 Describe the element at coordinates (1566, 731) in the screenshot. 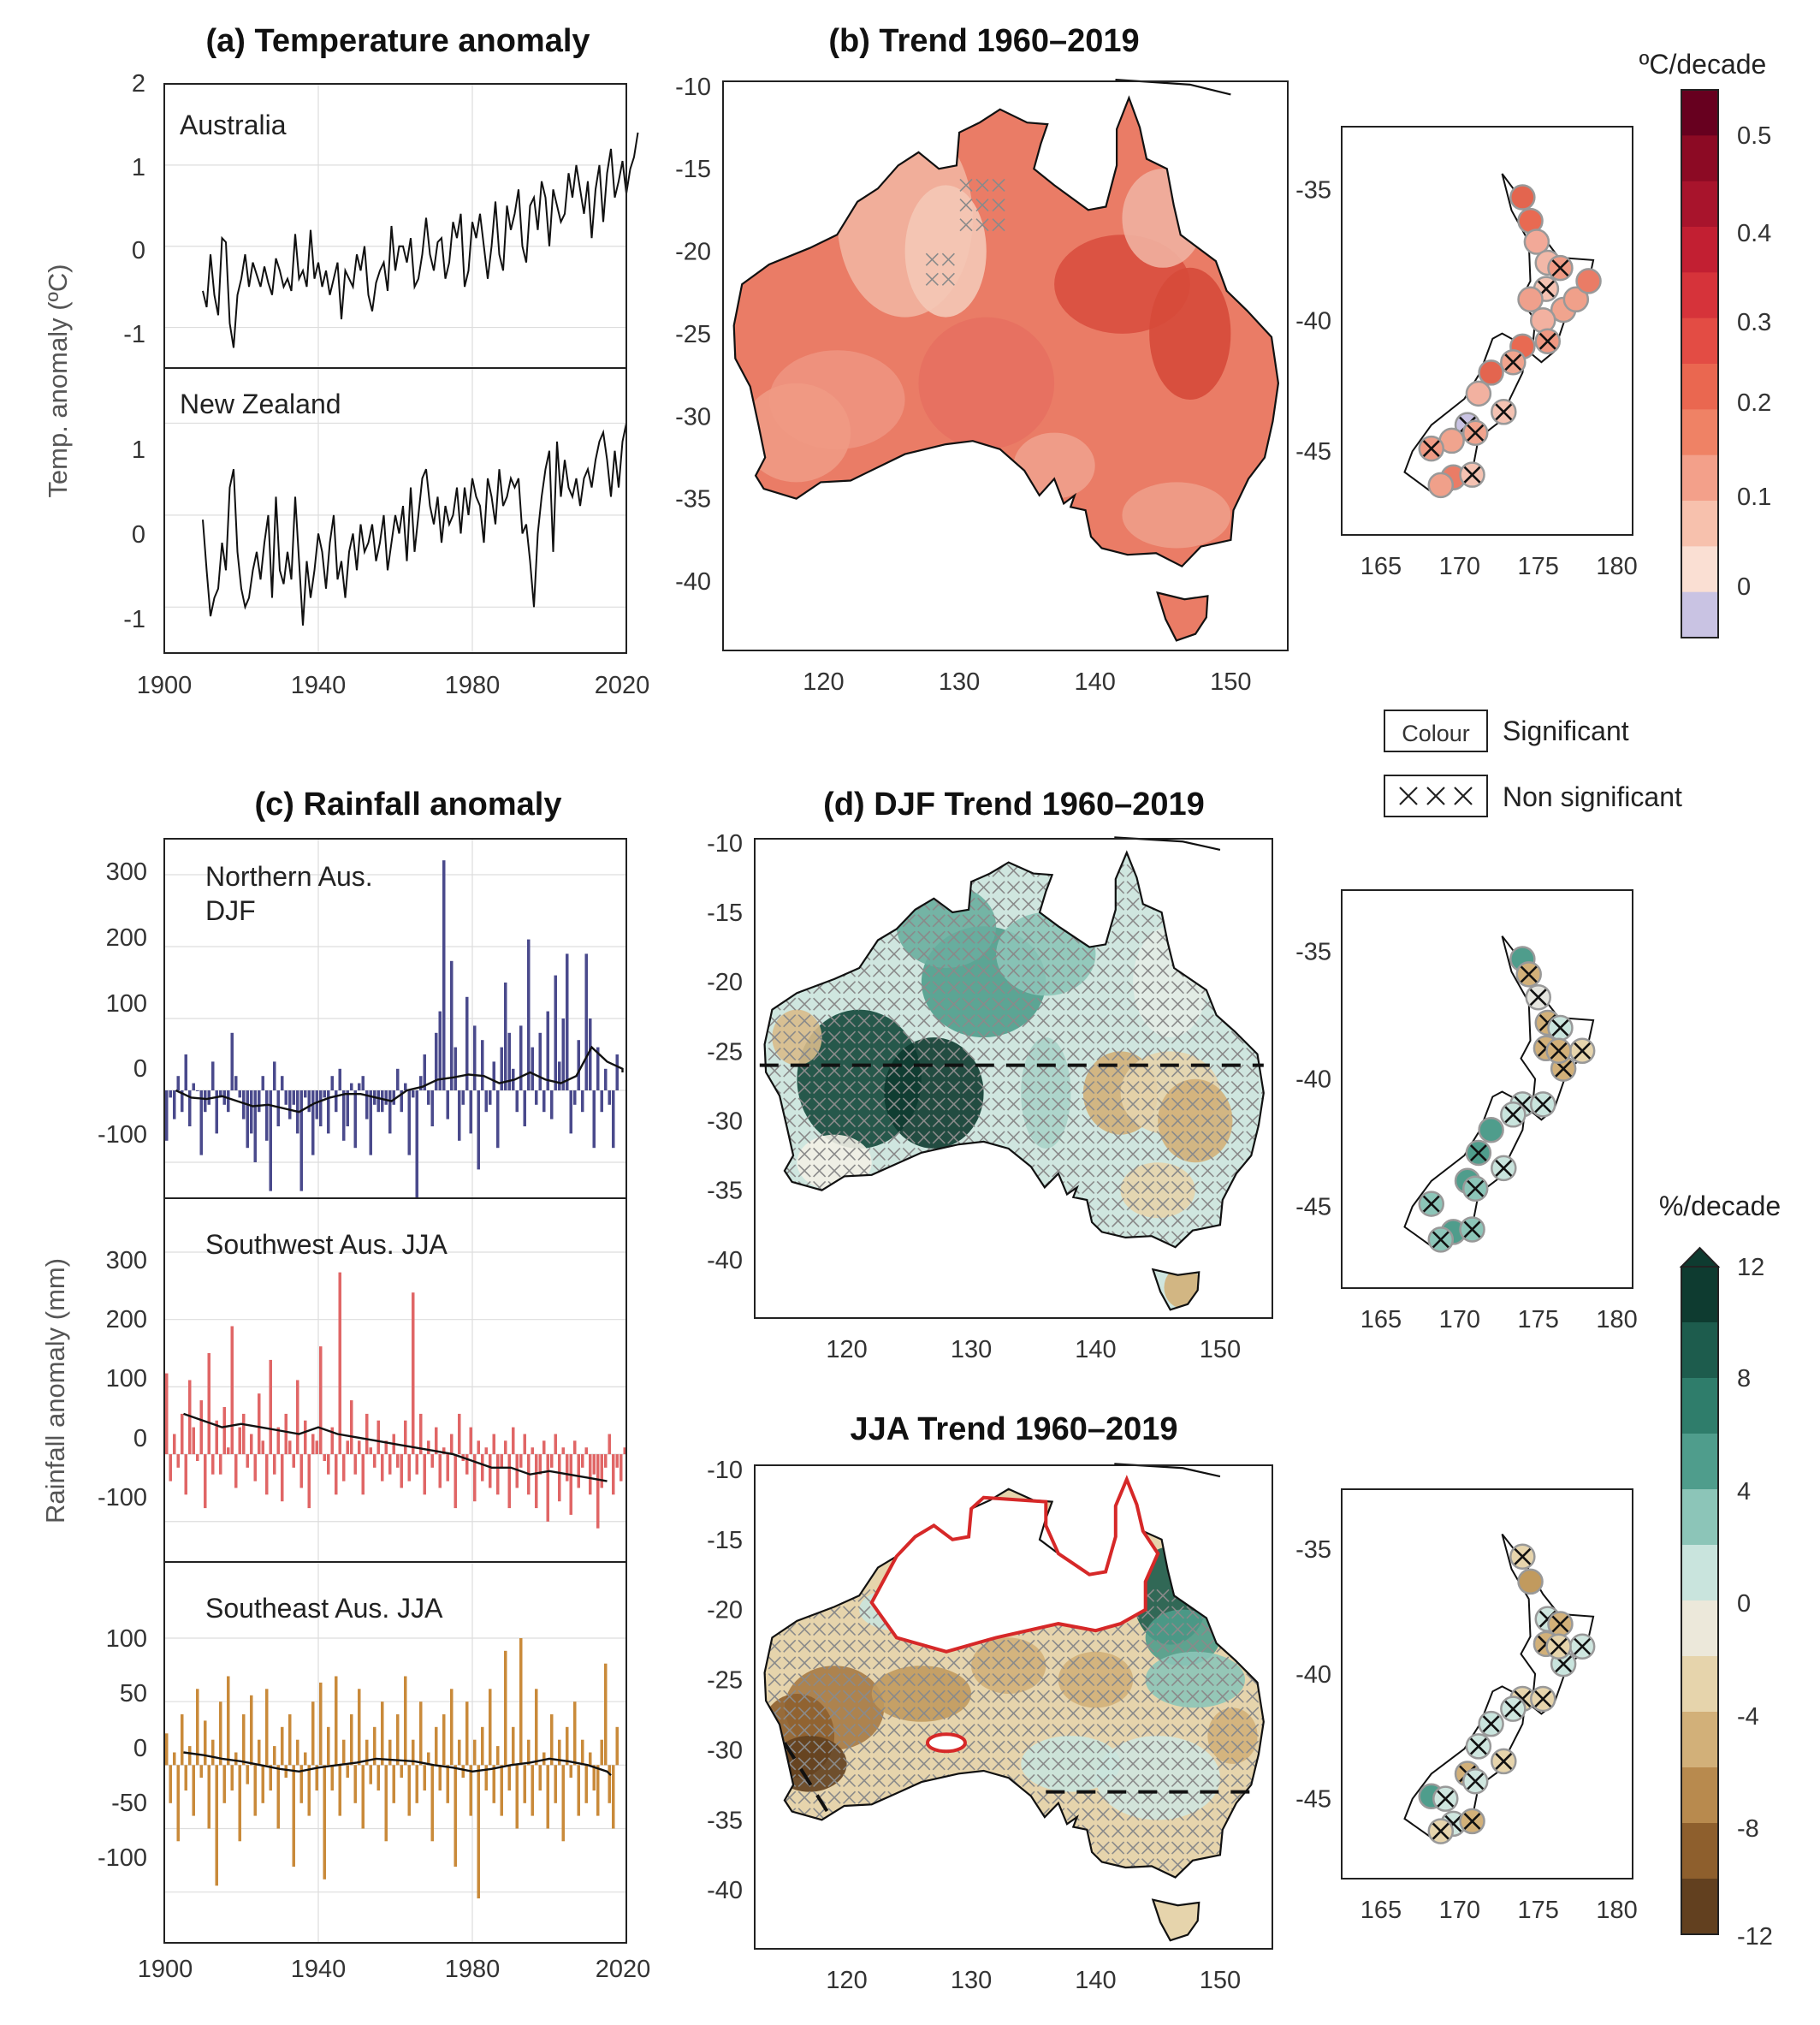

I see `legend-significant-text: Significant` at that location.